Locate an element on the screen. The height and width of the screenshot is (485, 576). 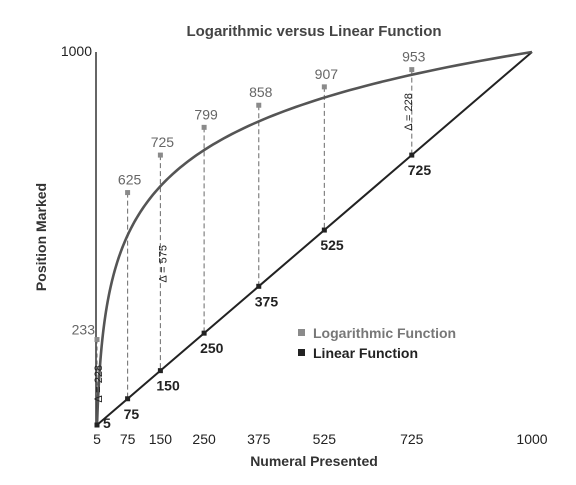
linear-point-label: 5 is located at coordinates (107, 423).